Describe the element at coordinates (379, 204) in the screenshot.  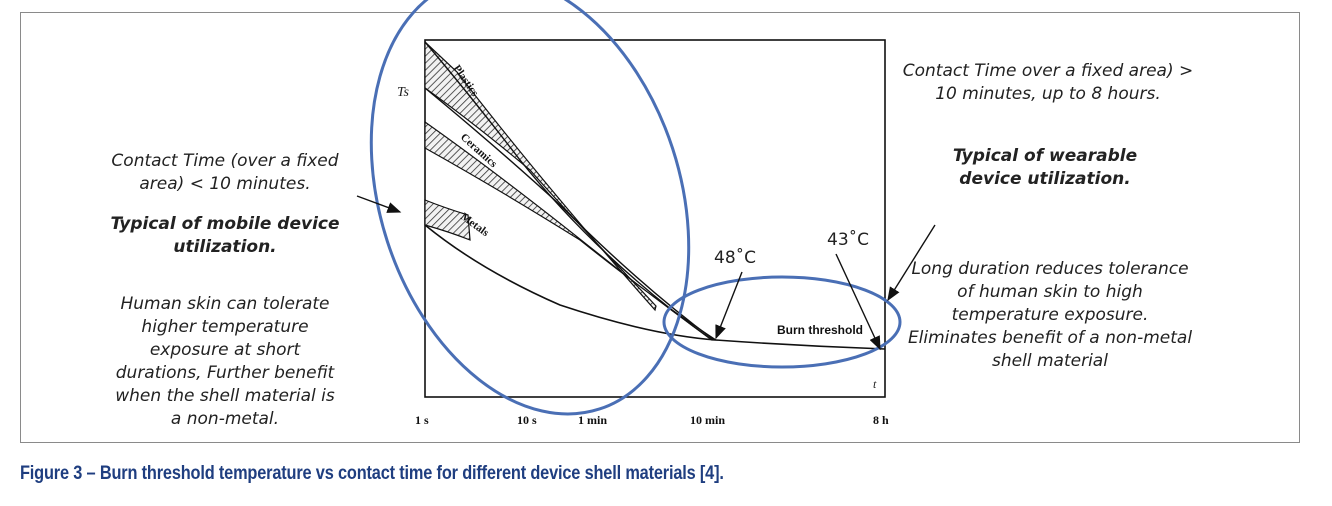
I see `left-pointer-arrow` at that location.